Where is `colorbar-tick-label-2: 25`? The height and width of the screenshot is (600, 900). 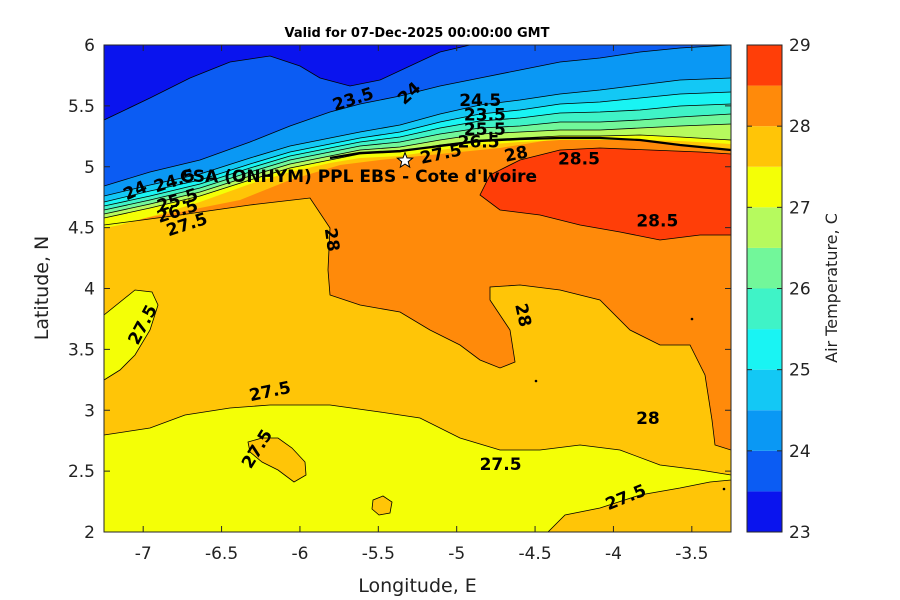
colorbar-tick-label-2: 25 is located at coordinates (800, 371).